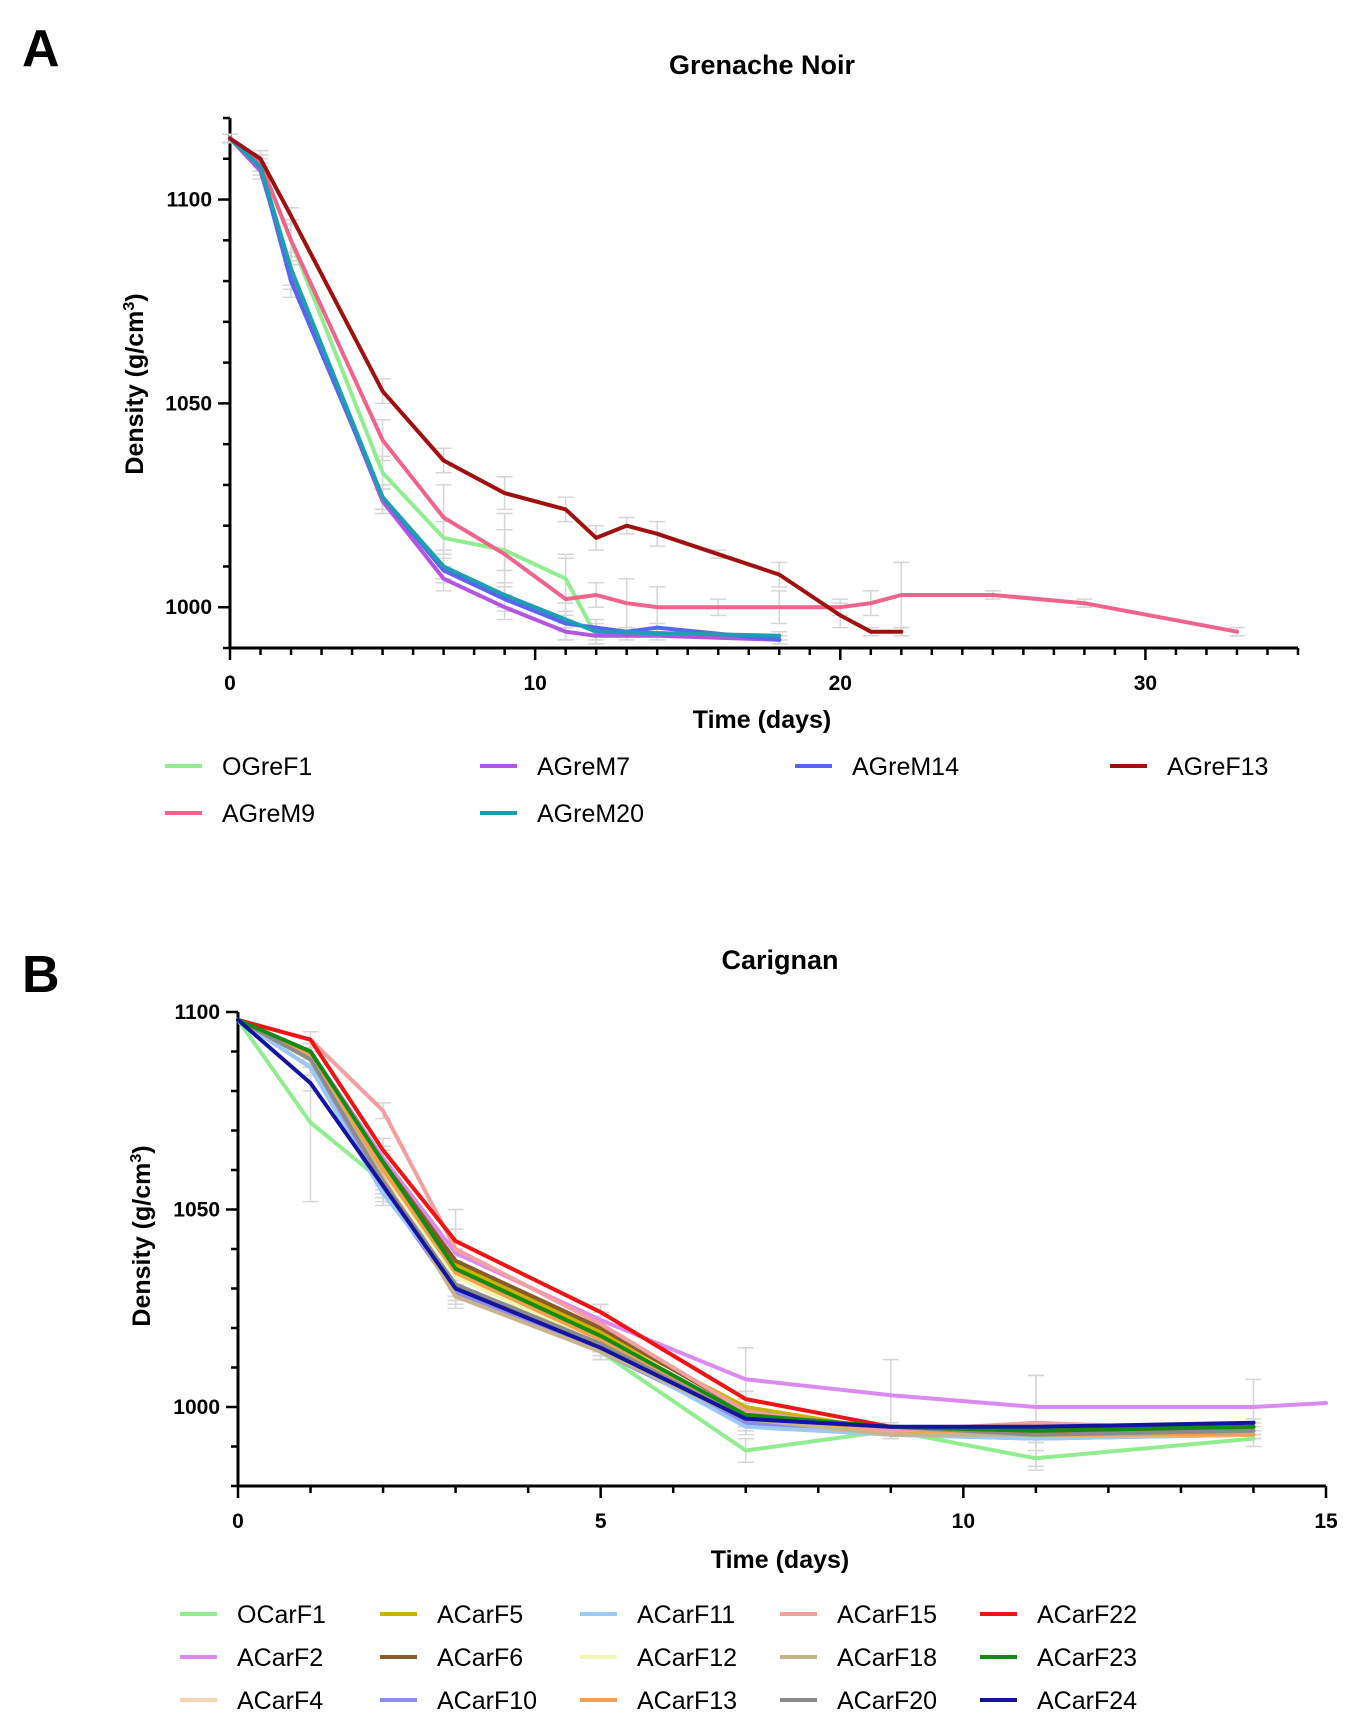 The height and width of the screenshot is (1728, 1346). I want to click on y-tick-label-a: 1000, so click(188, 607).